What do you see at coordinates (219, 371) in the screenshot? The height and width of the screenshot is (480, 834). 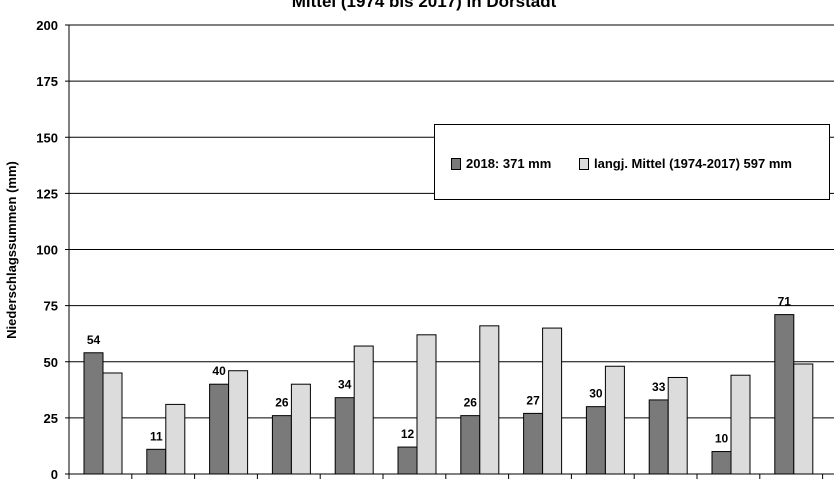 I see `data-label-2018: 40` at bounding box center [219, 371].